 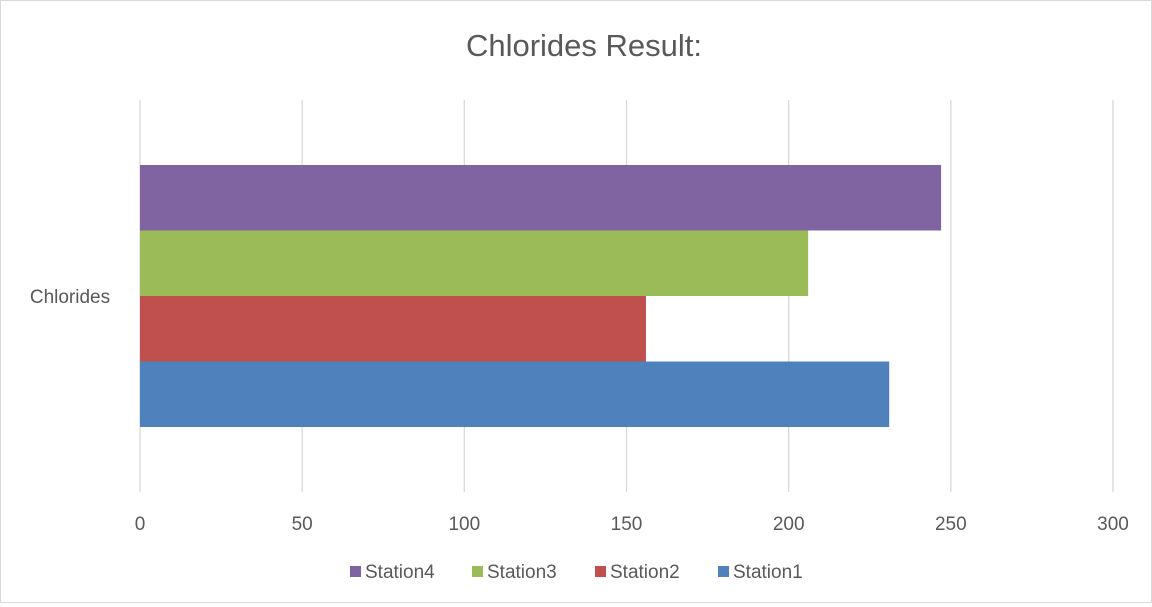 What do you see at coordinates (477, 571) in the screenshot?
I see `legend-swatch-station3` at bounding box center [477, 571].